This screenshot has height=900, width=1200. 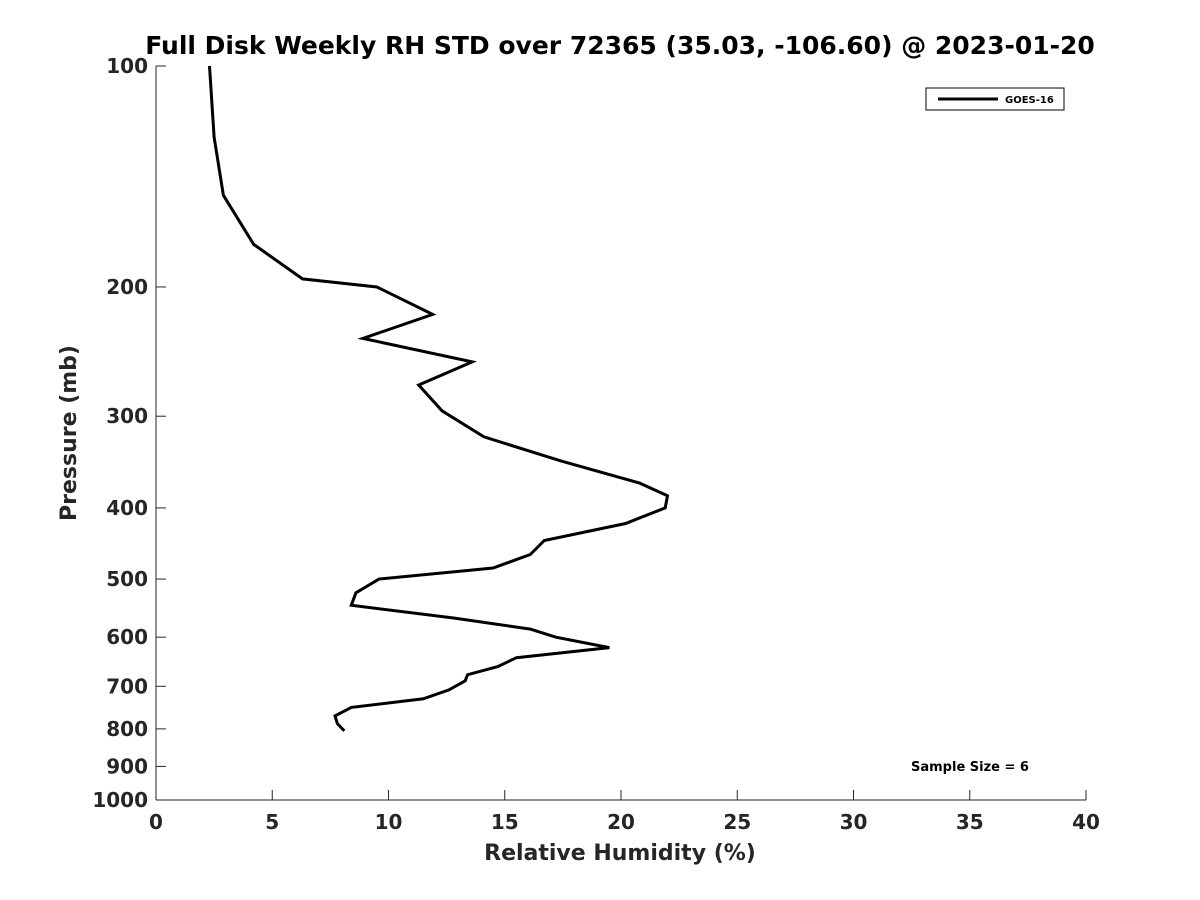 What do you see at coordinates (127, 686) in the screenshot?
I see `y-tick-label-700: 700` at bounding box center [127, 686].